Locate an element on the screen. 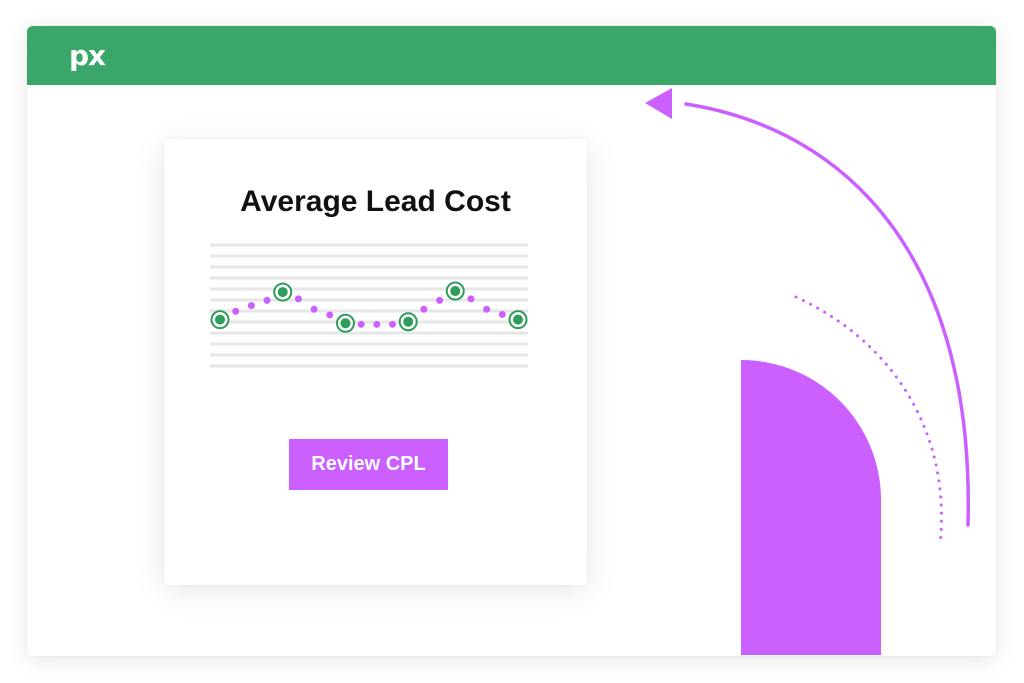 The image size is (1024, 683). lead-cost-chart is located at coordinates (369, 305).